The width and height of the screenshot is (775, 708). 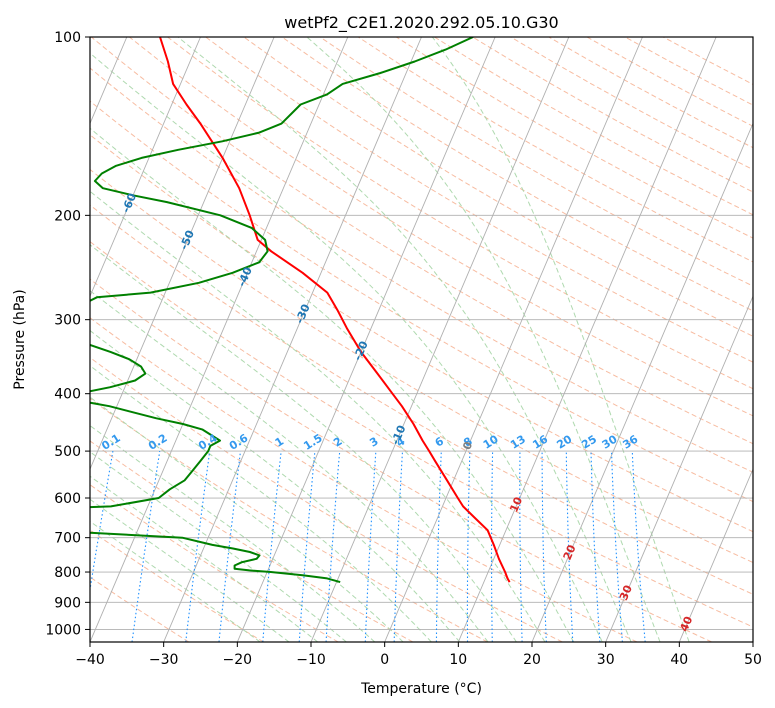 What do you see at coordinates (67, 539) in the screenshot?
I see `y-tick-label: 700` at bounding box center [67, 539].